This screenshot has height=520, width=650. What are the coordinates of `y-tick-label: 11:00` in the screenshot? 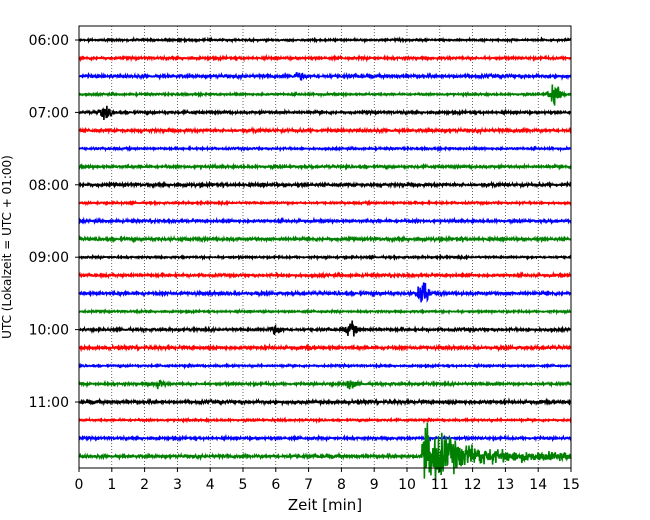 It's located at (49, 403).